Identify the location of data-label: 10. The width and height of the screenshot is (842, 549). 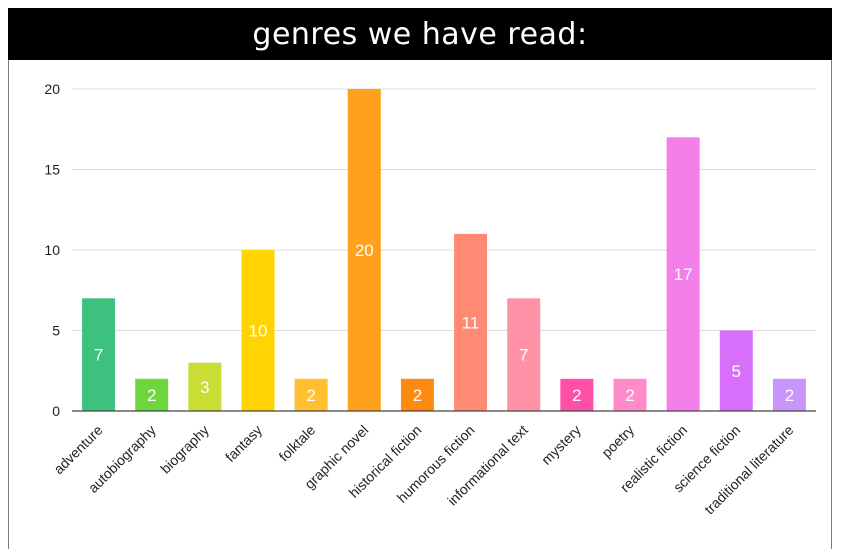
(258, 331).